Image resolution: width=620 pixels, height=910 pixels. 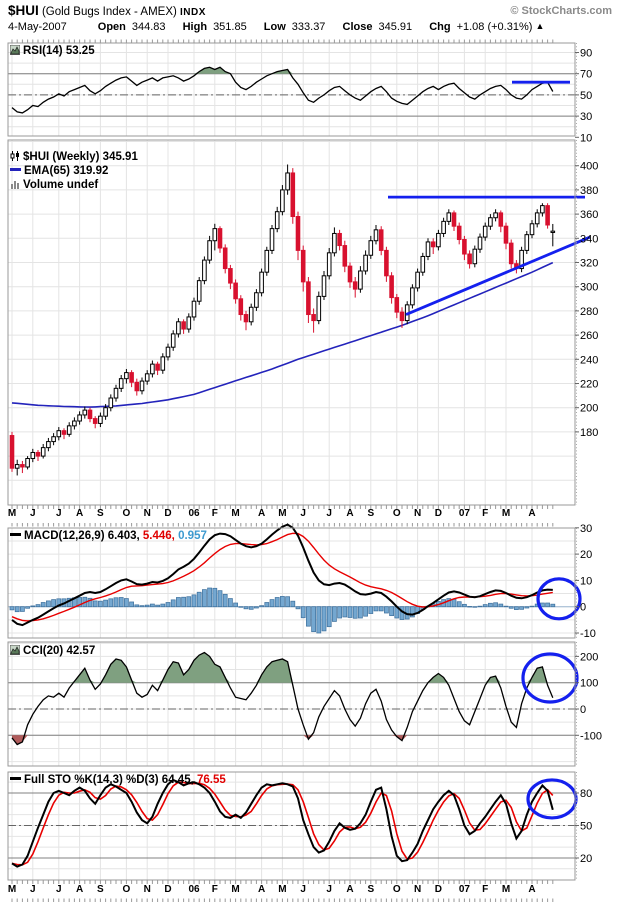 What do you see at coordinates (589, 239) in the screenshot?
I see `svg-text: 340` at bounding box center [589, 239].